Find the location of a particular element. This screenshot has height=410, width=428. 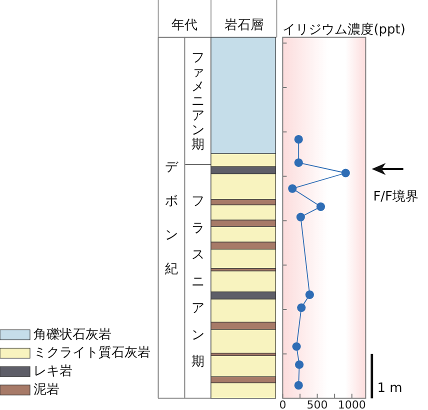

legend-label: 泥岩 is located at coordinates (46, 390).